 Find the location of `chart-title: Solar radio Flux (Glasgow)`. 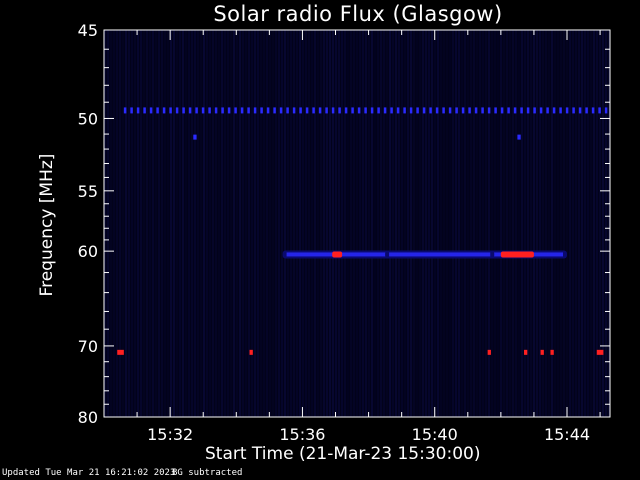

chart-title: Solar radio Flux (Glasgow) is located at coordinates (358, 14).